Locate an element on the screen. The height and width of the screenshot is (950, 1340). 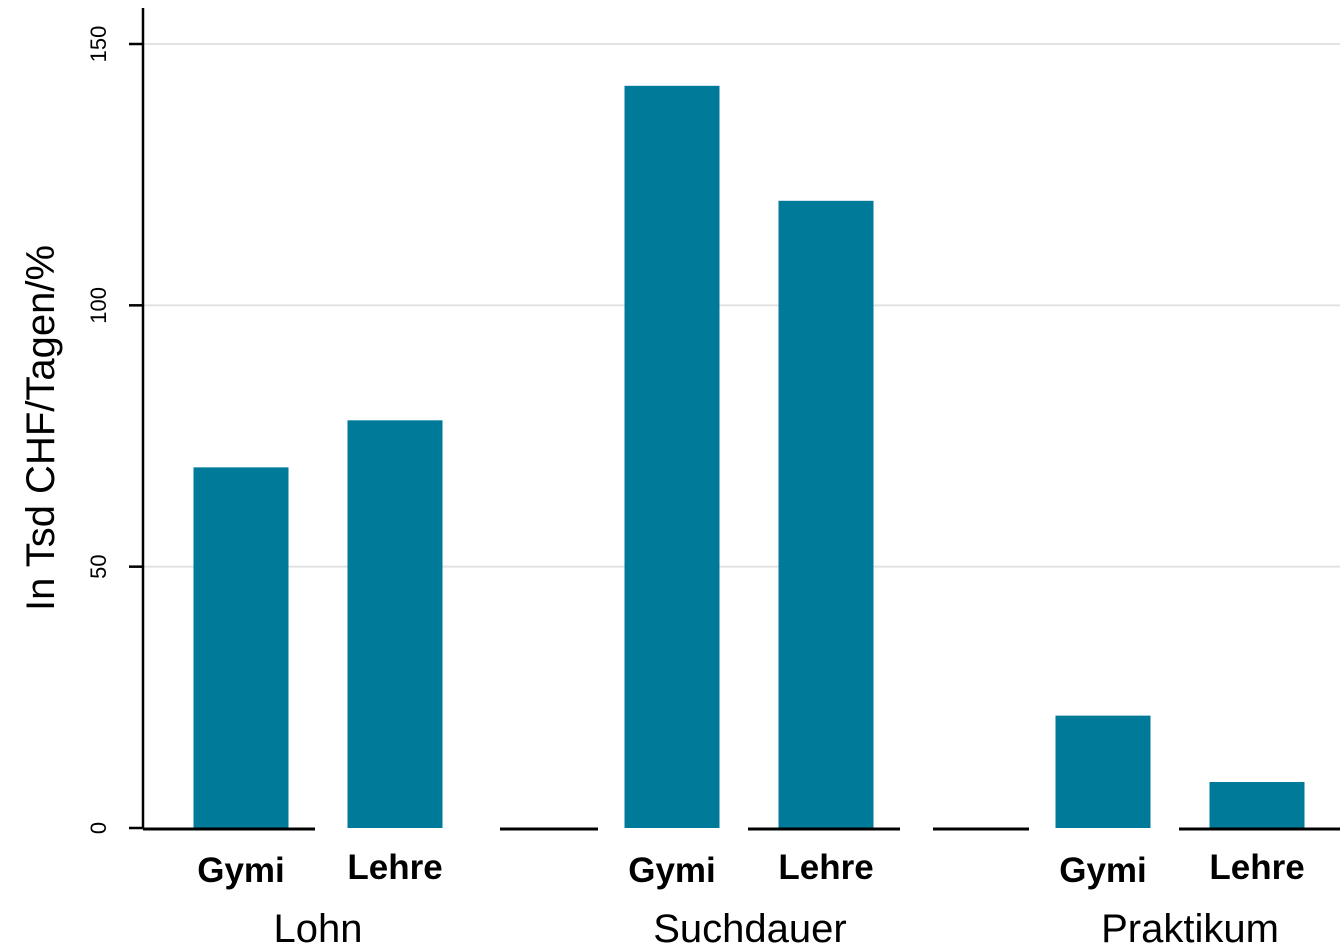
y-tick-label: 100 is located at coordinates (98, 305).